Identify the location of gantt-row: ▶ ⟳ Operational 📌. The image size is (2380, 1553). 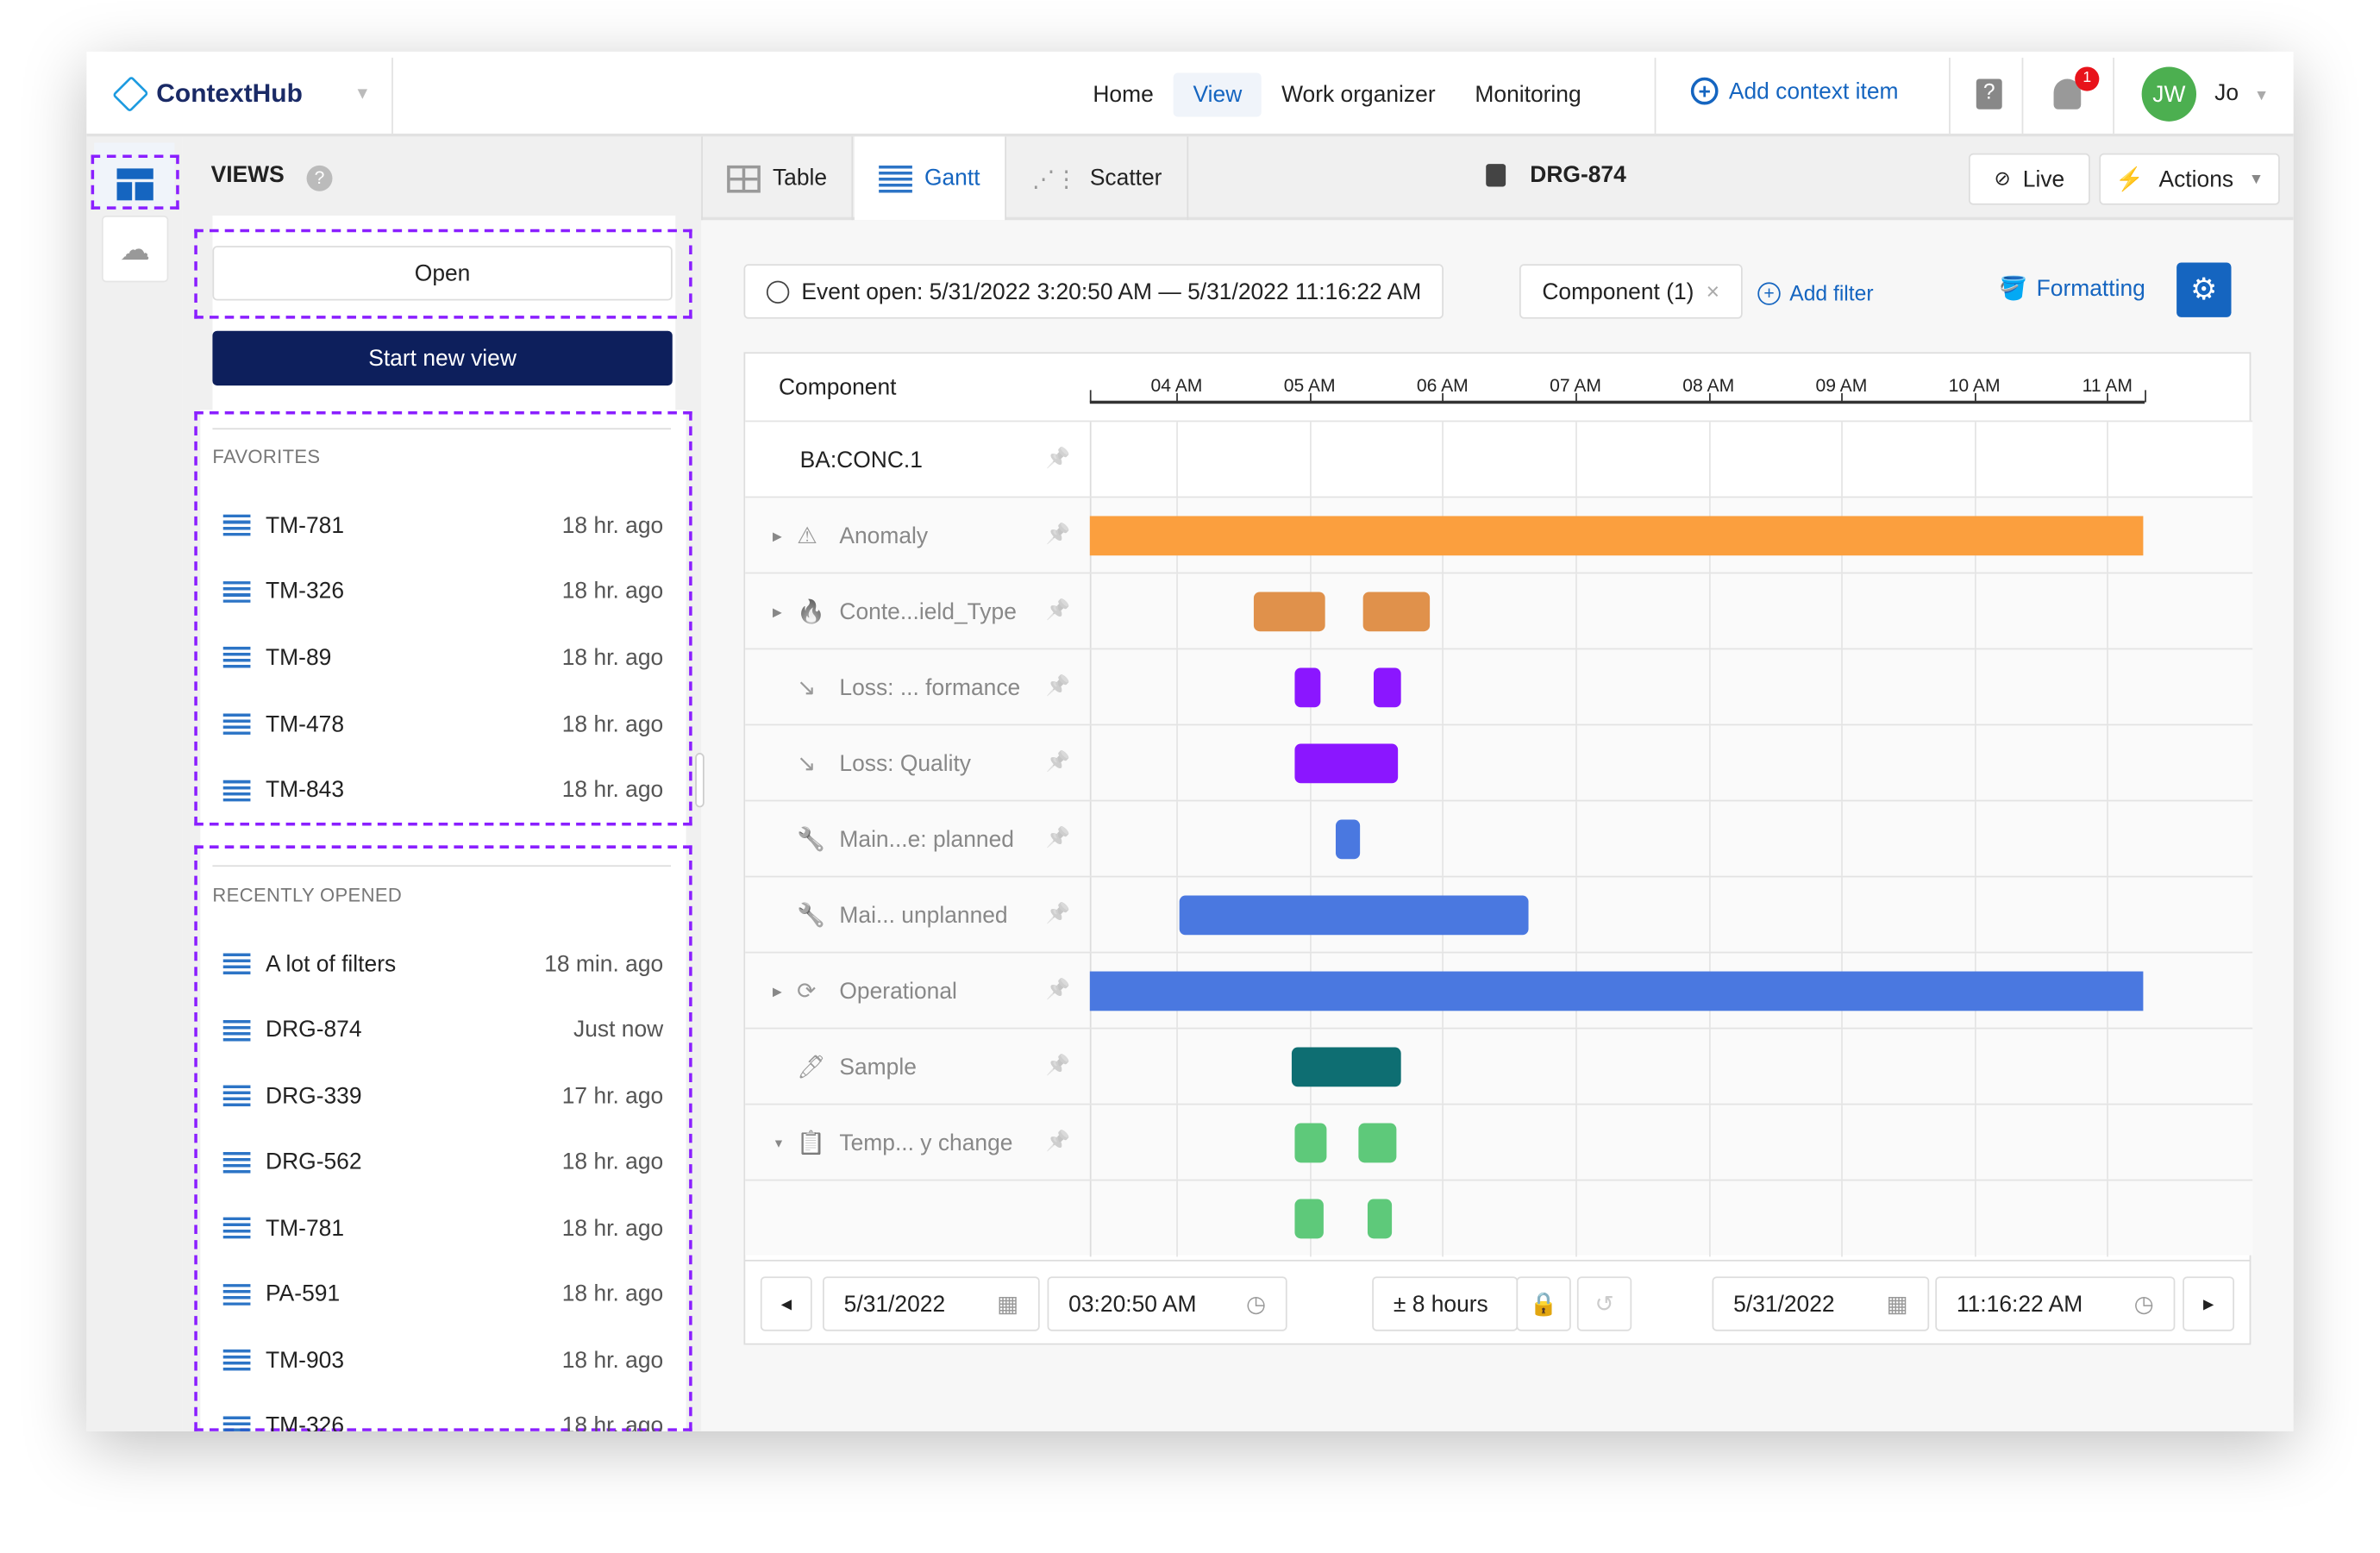
(1499, 991).